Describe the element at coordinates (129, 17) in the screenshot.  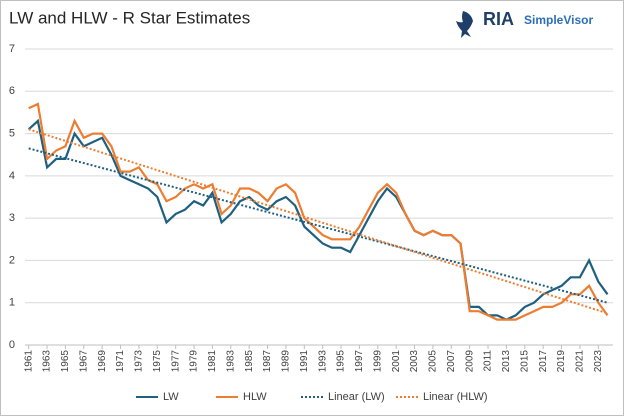
I see `chart-title: LW and HLW - R Star Estimates` at that location.